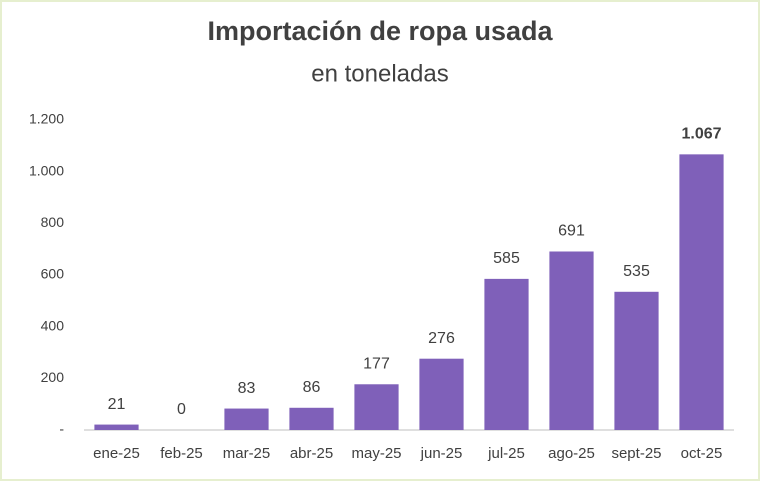 The image size is (760, 481). Describe the element at coordinates (116, 453) in the screenshot. I see `x-tick-label: ene-25` at that location.